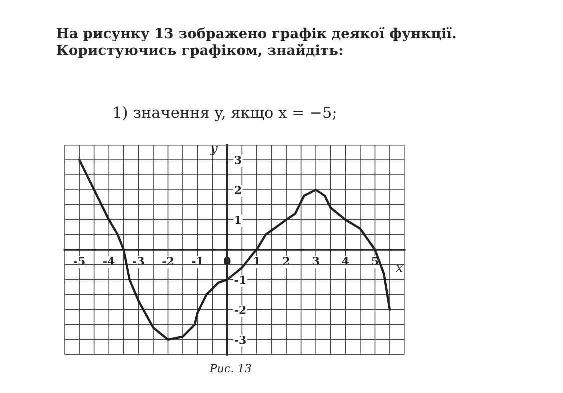 The image size is (563, 393). I want to click on chart-subtitle: 1) значення y, якщо x = −5;, so click(225, 114).